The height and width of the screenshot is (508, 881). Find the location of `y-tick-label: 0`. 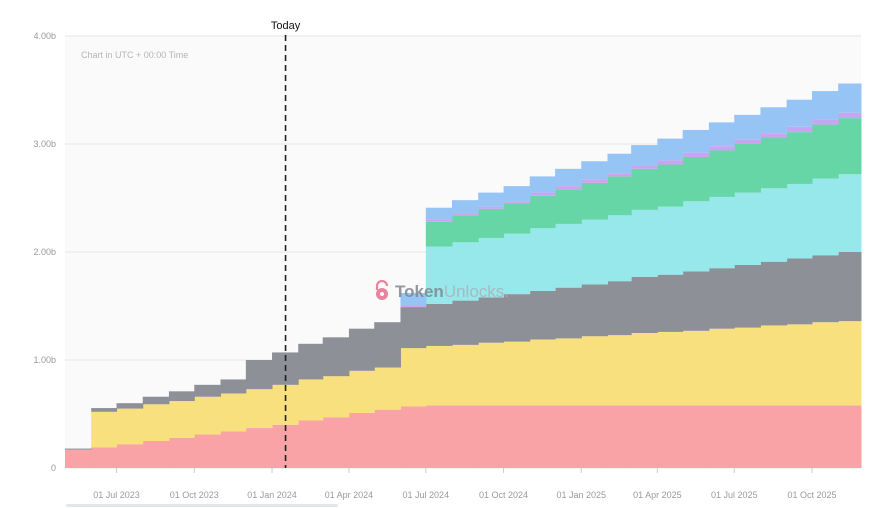

y-tick-label: 0 is located at coordinates (53, 468).